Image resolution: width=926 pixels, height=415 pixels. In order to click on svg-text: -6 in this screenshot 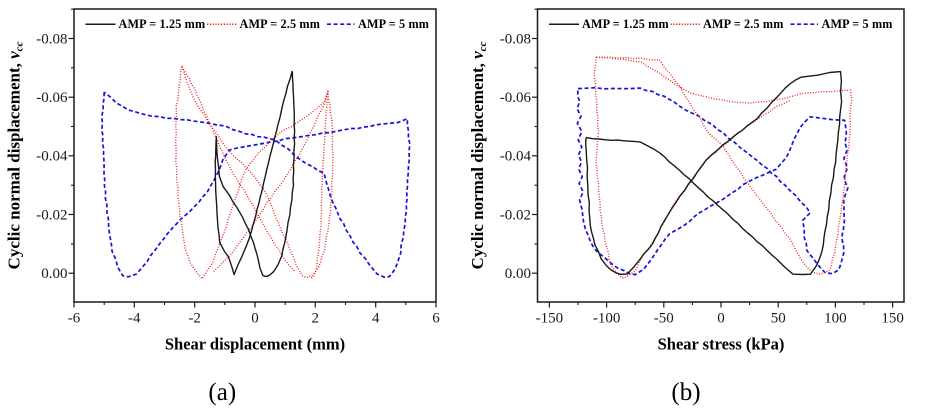, I will do `click(74, 319)`.